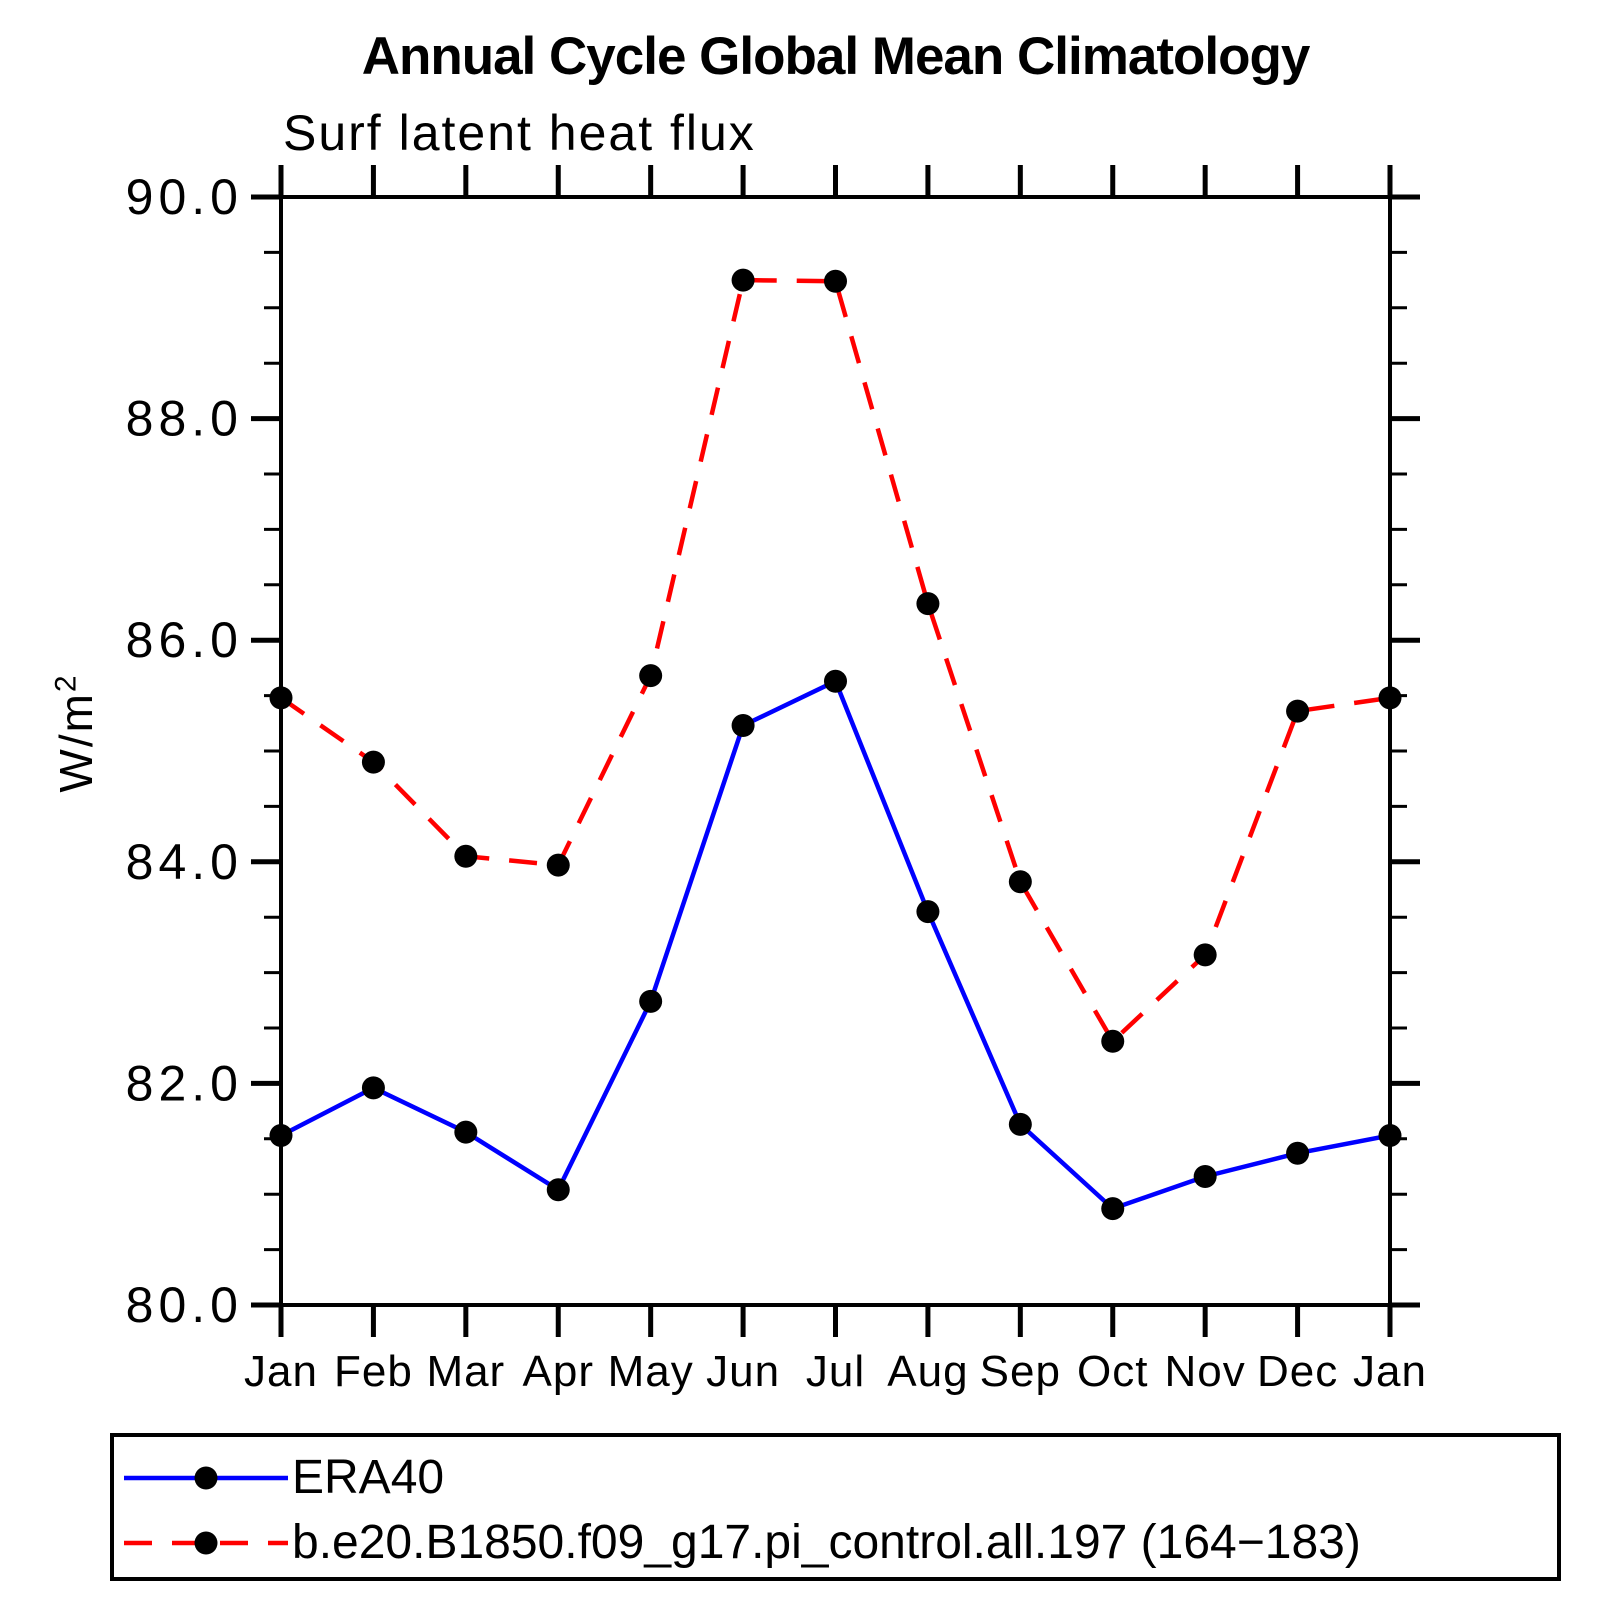 Image resolution: width=1619 pixels, height=1619 pixels. I want to click on y-tick-label: 88.0, so click(184, 419).